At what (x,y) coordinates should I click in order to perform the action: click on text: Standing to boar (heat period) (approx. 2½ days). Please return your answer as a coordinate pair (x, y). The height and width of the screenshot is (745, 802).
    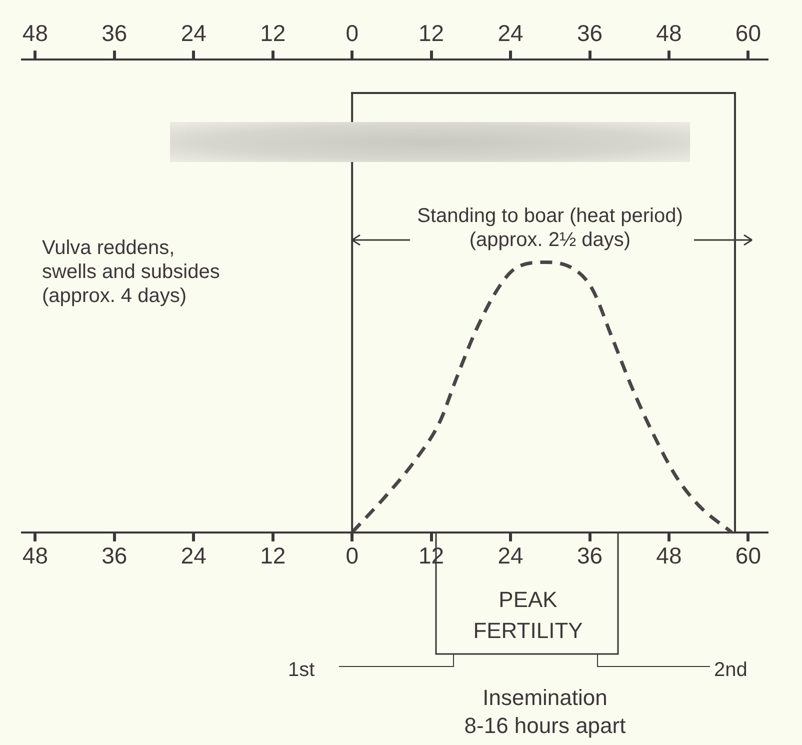
    Looking at the image, I should click on (550, 228).